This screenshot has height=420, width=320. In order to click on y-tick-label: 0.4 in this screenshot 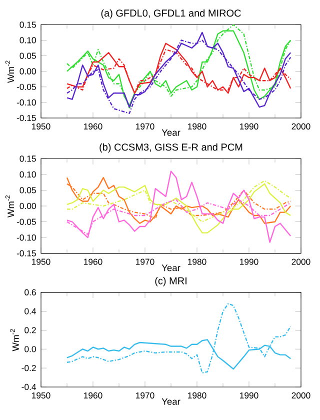, I will do `click(30, 311)`.